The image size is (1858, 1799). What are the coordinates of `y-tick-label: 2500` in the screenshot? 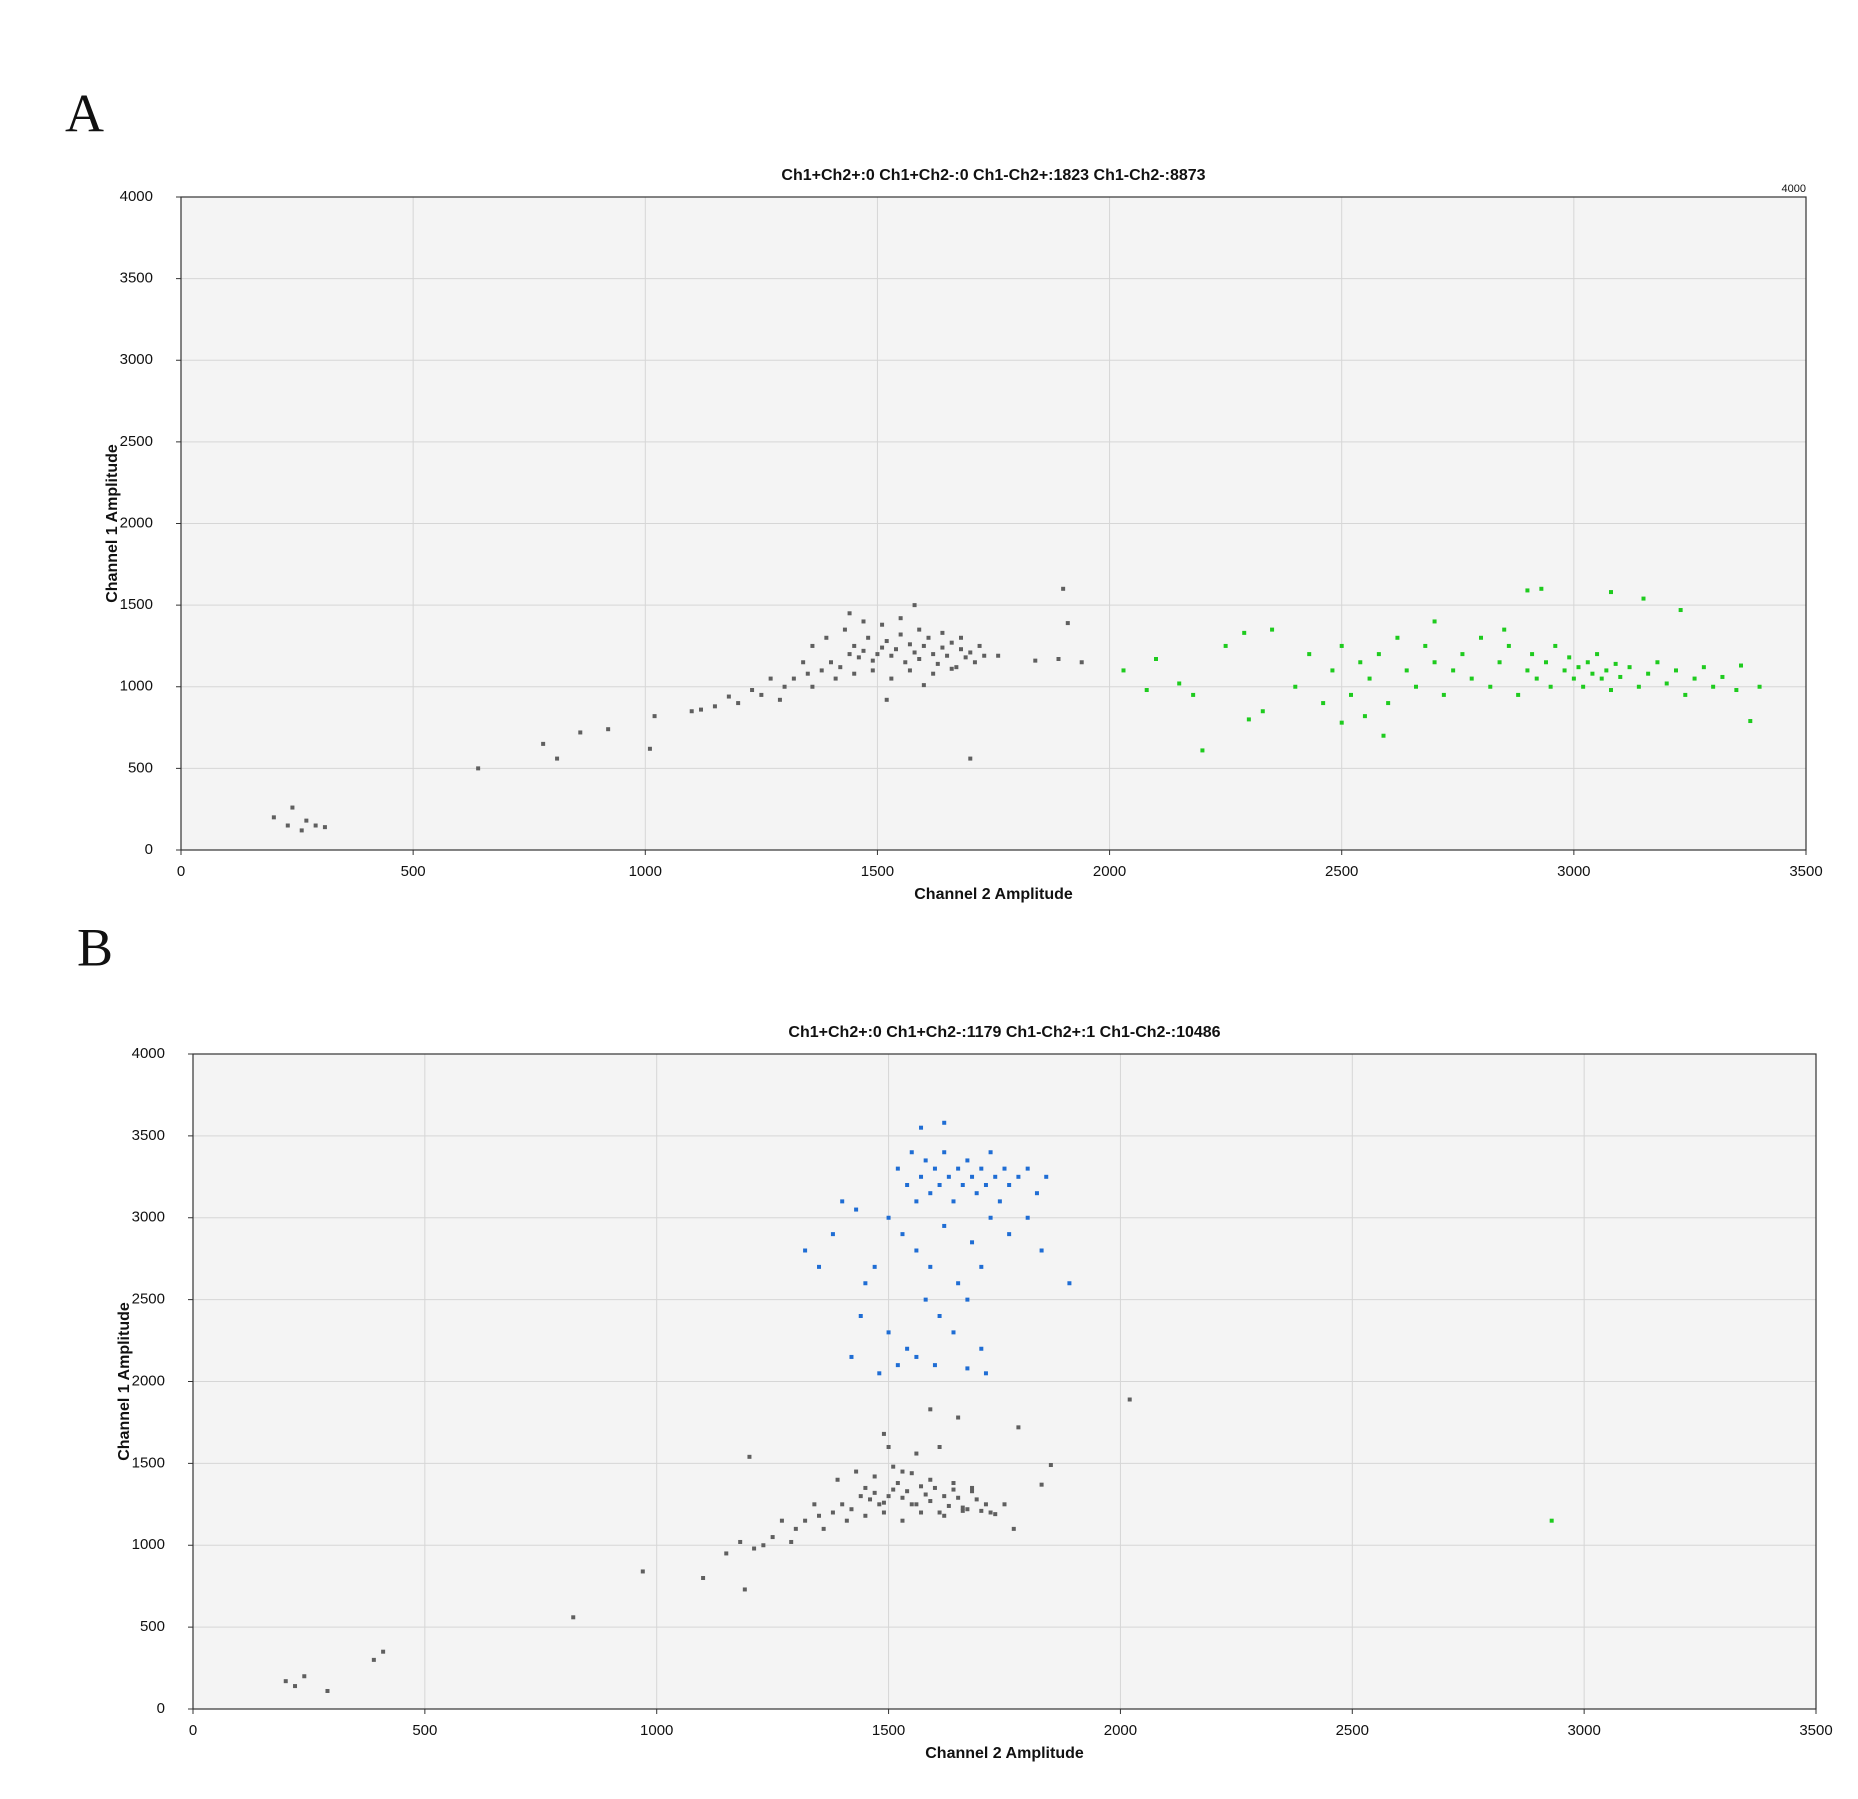 It's located at (148, 1299).